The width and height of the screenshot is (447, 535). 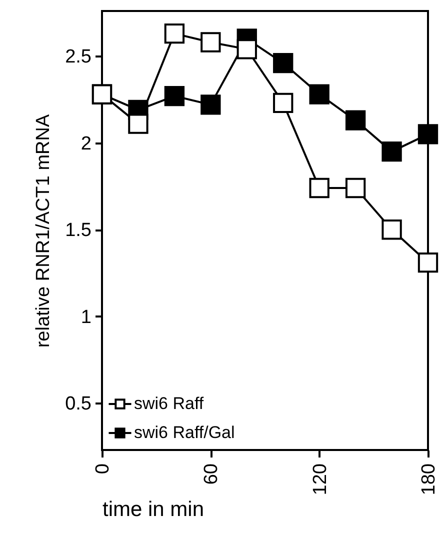 I want to click on y-tick-label: 2, so click(x=86, y=143).